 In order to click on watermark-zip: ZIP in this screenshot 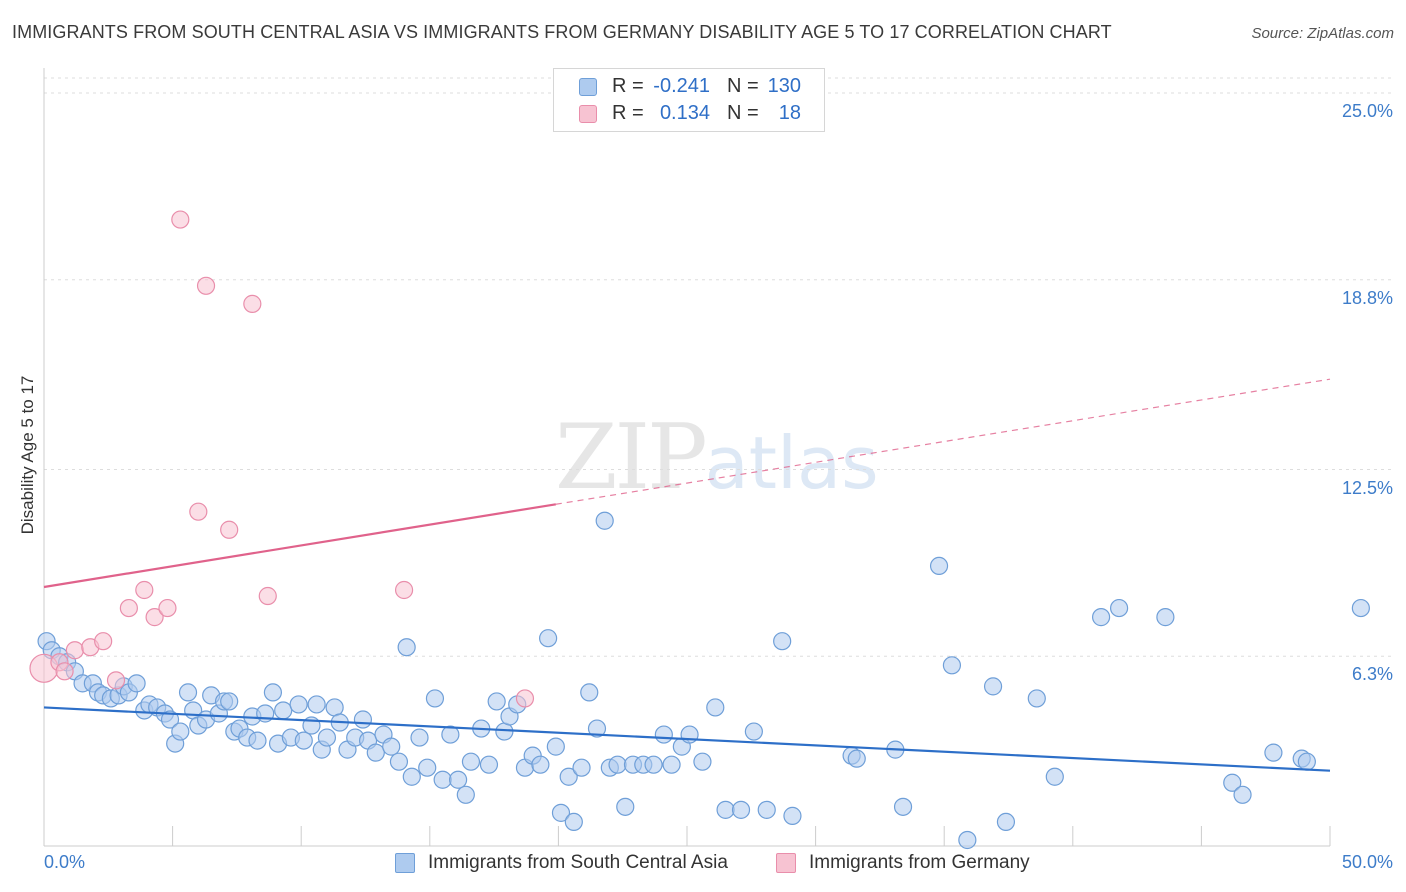, I will do `click(631, 457)`.